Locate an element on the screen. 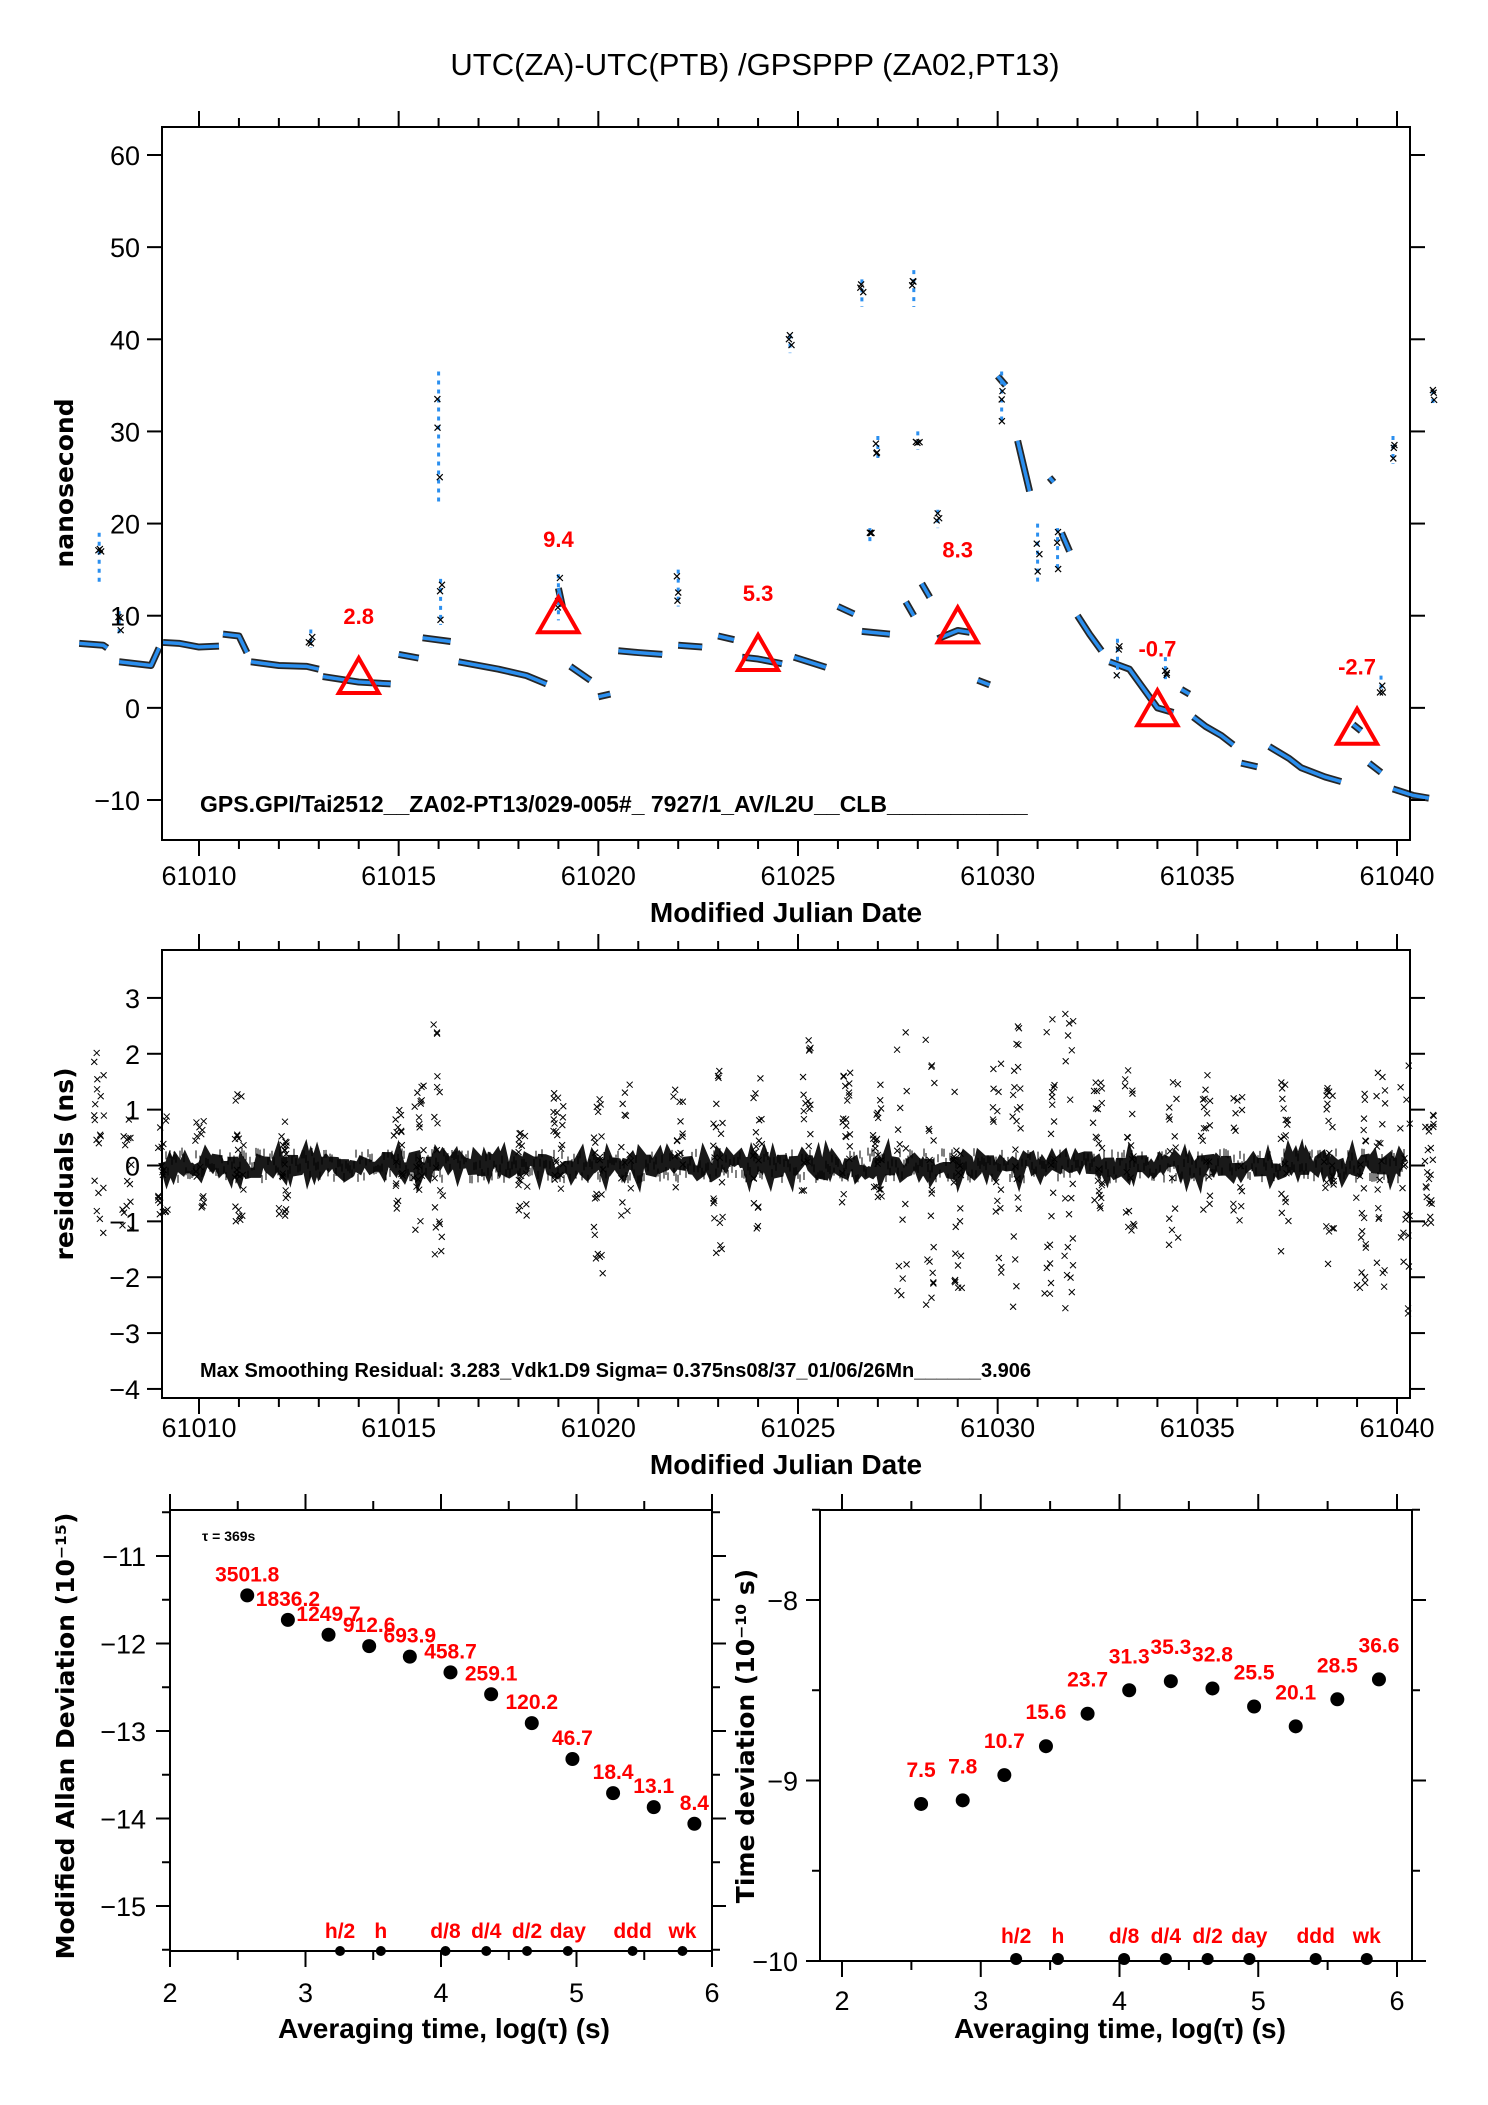  mdev-x-label: Averaging time, log(τ) (s) is located at coordinates (444, 2028).